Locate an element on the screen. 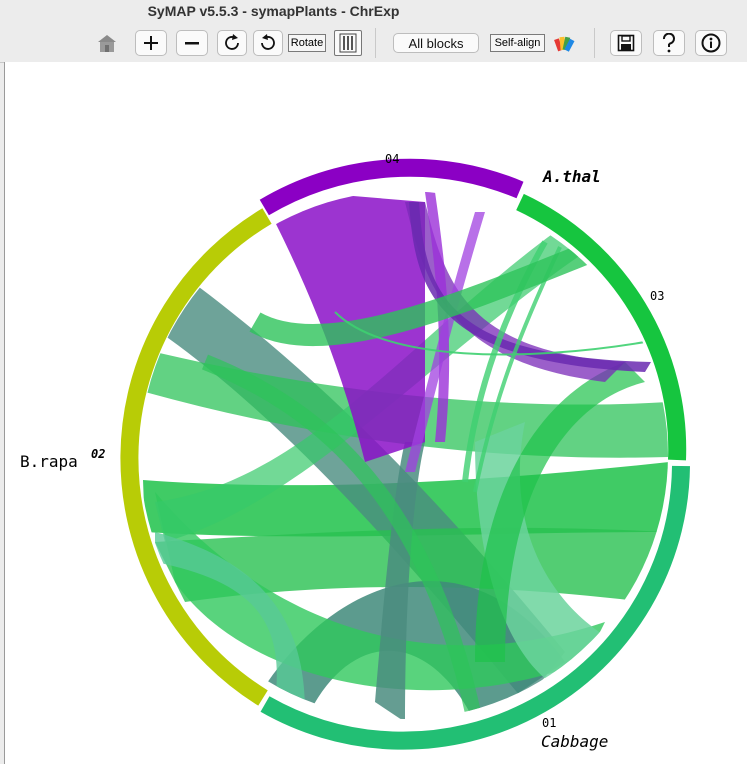  save-button is located at coordinates (626, 43).